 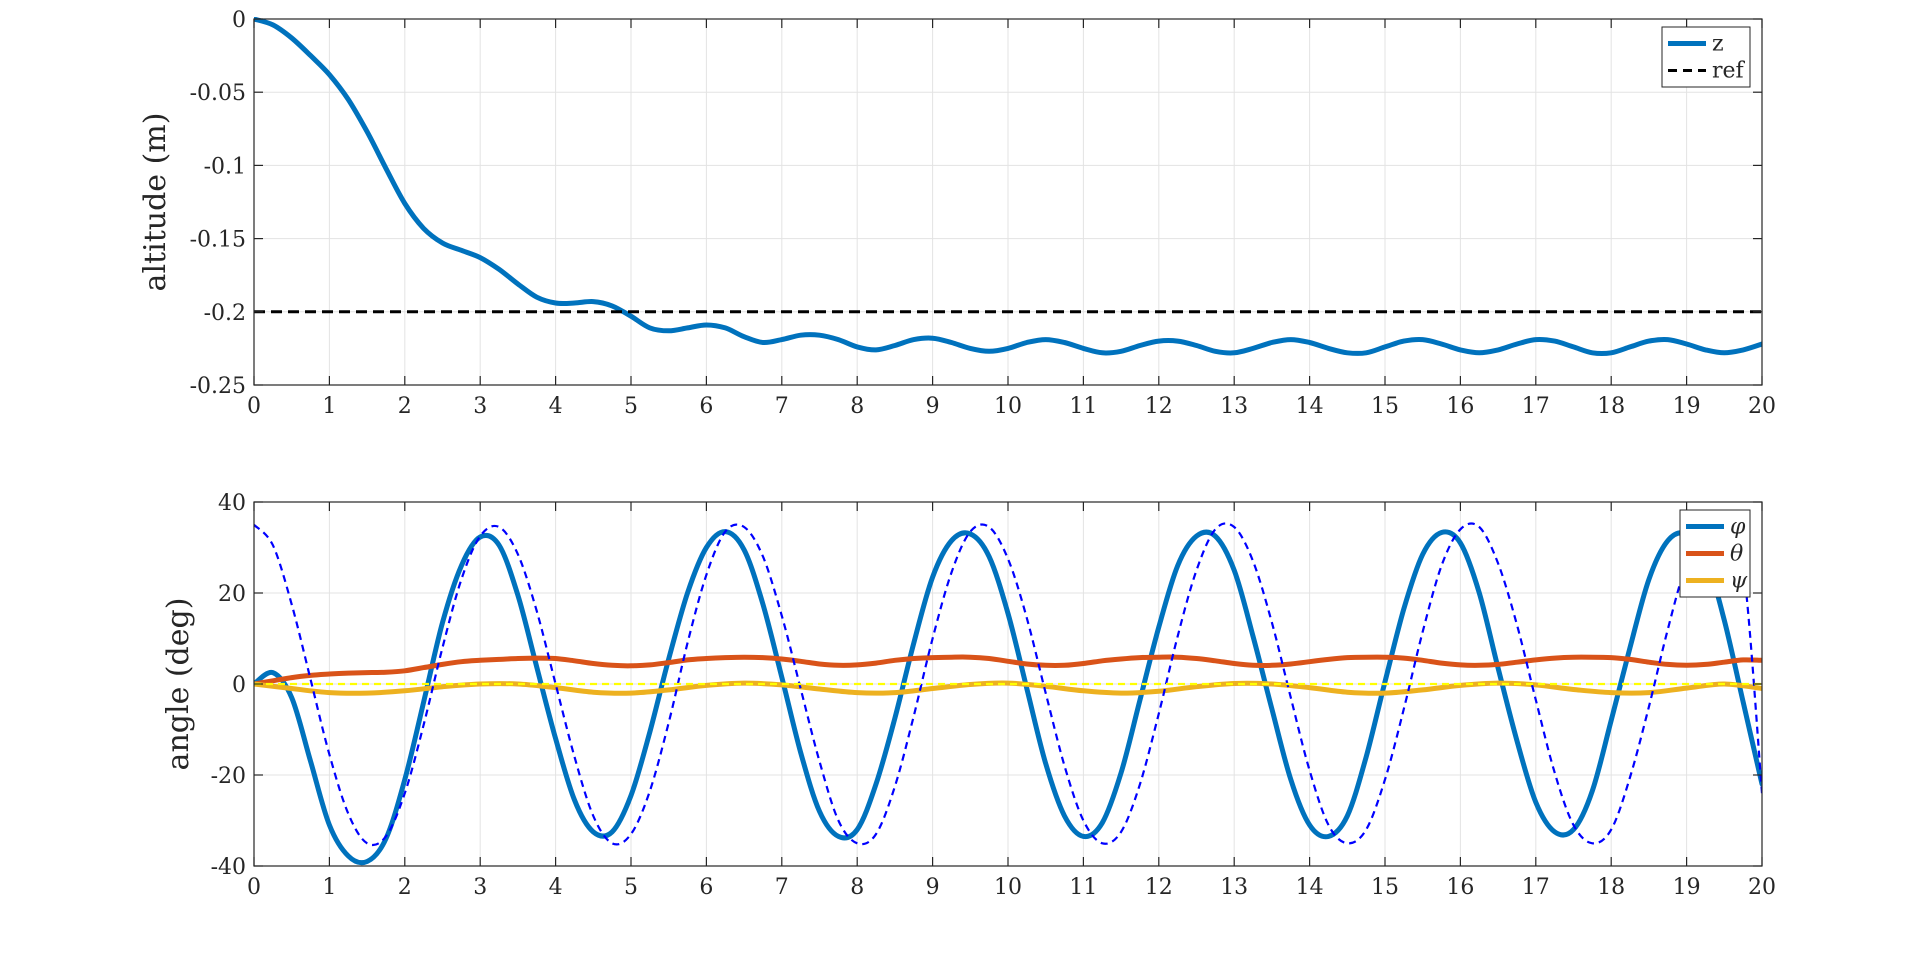 What do you see at coordinates (218, 240) in the screenshot?
I see `y-tick-label: -0.15` at bounding box center [218, 240].